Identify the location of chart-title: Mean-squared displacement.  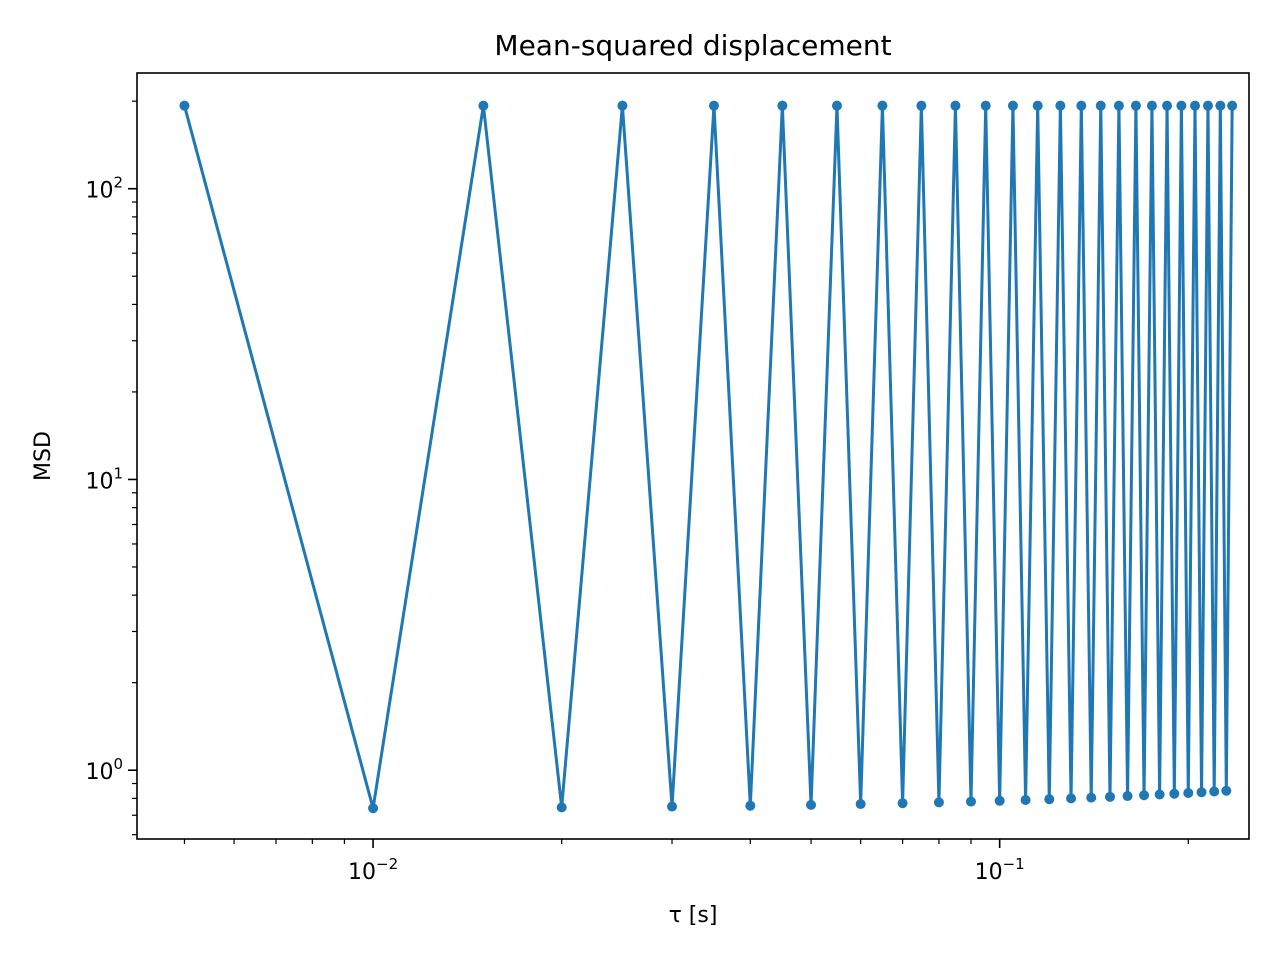
(692, 45).